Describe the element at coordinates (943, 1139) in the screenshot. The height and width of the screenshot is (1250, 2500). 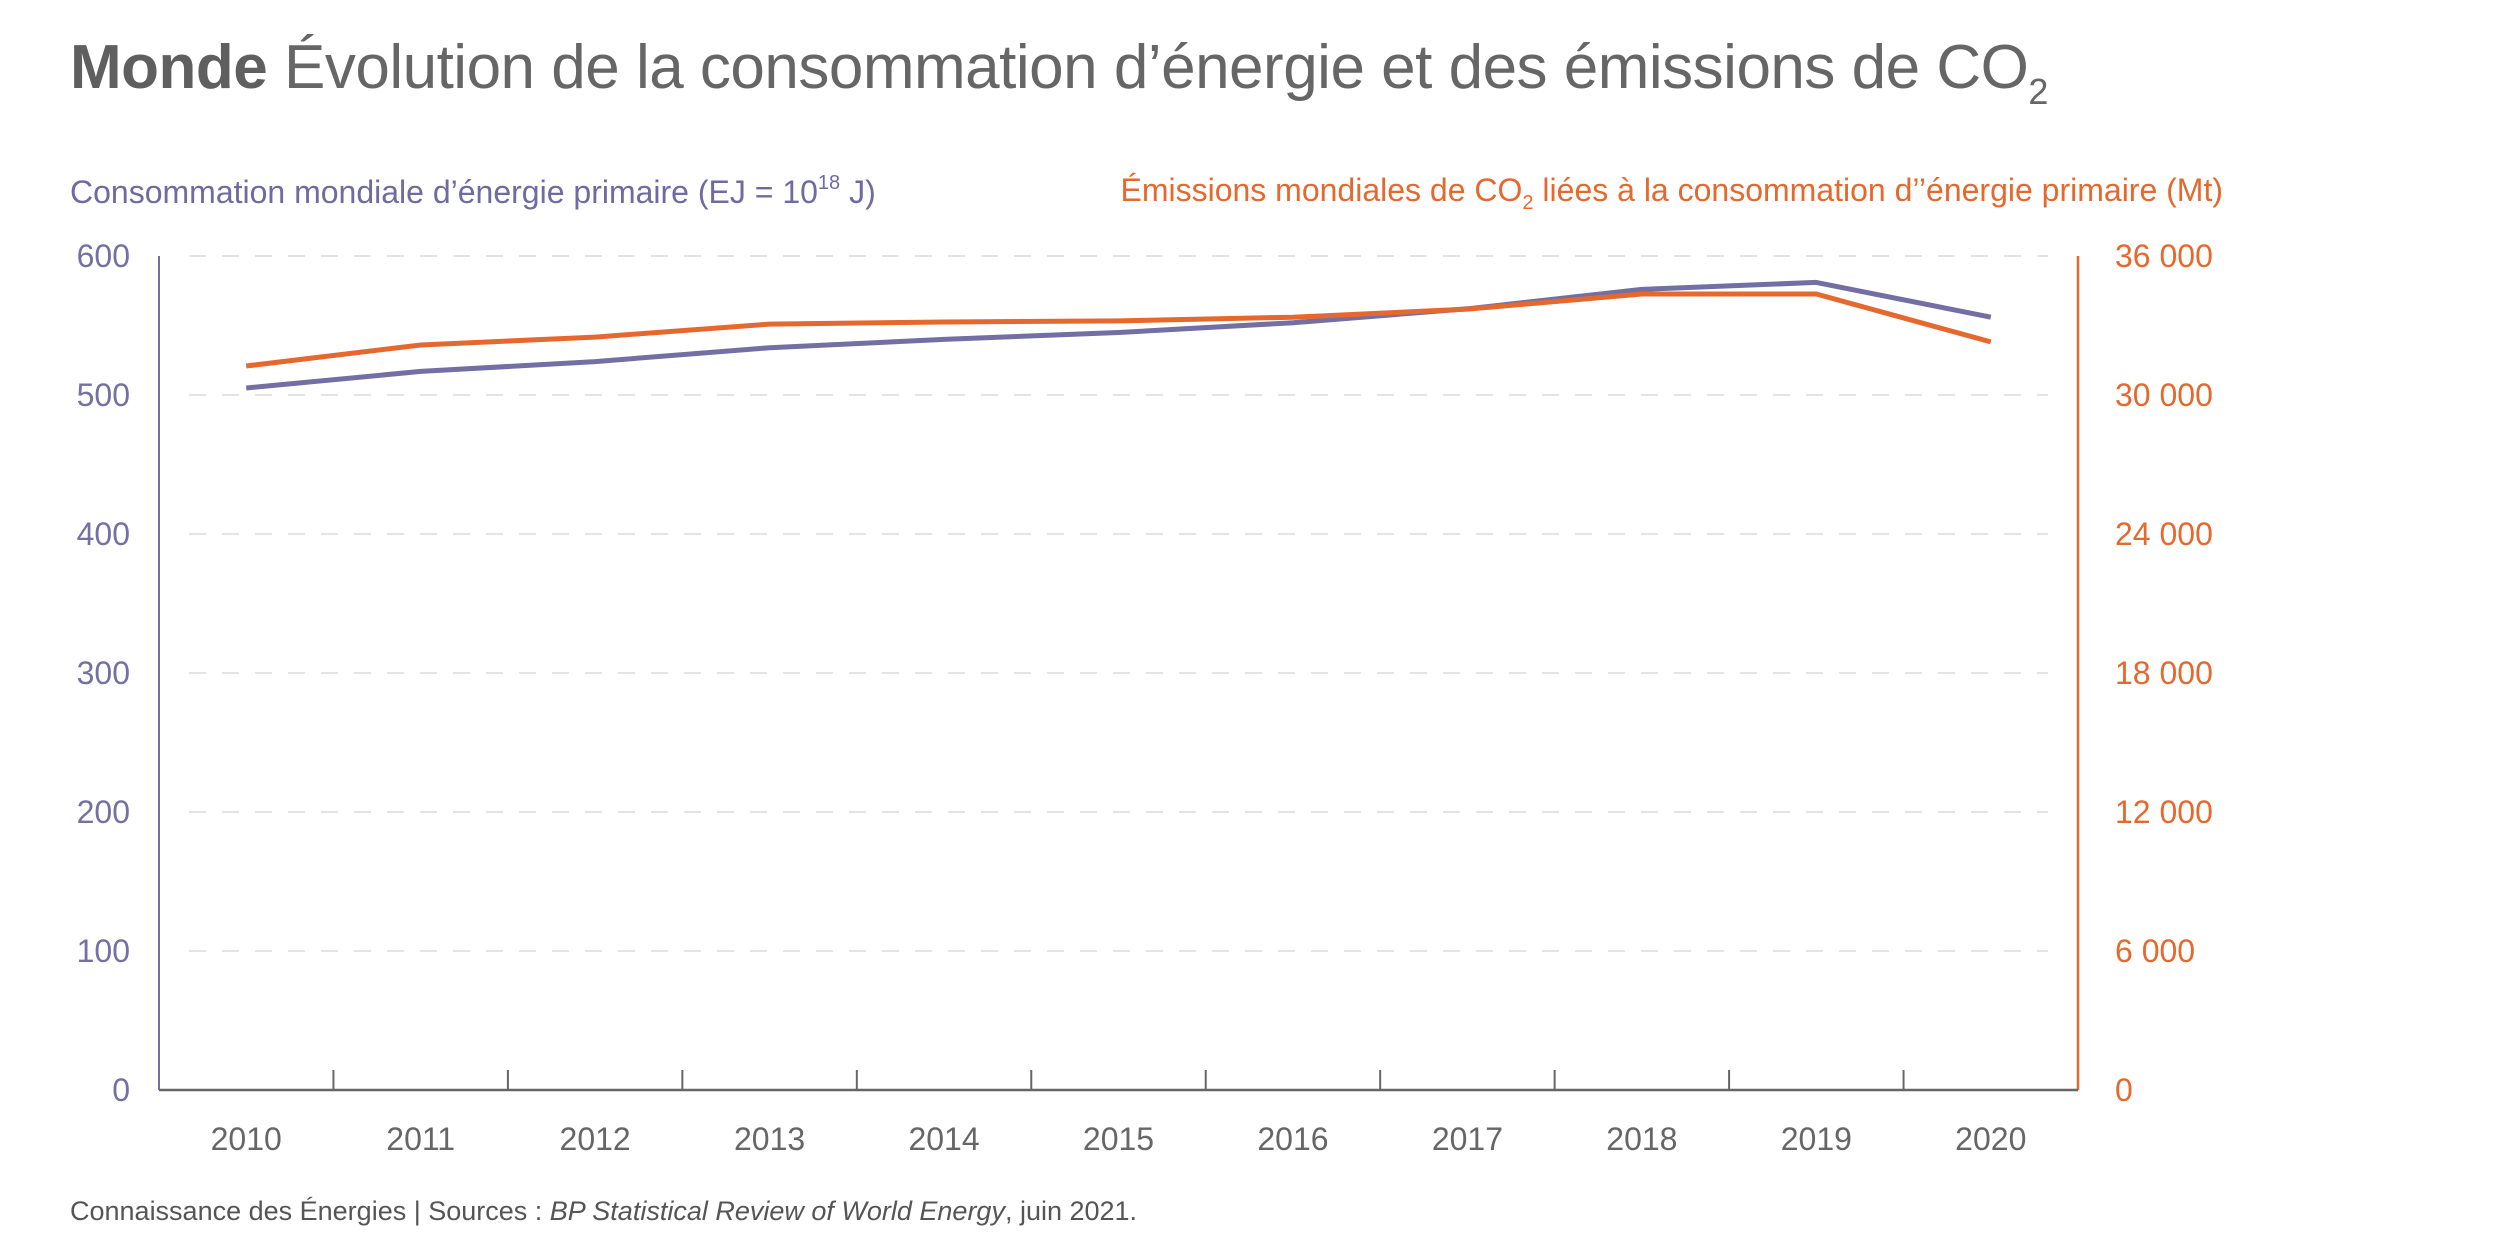
I see `x-tick-label: 2014` at that location.